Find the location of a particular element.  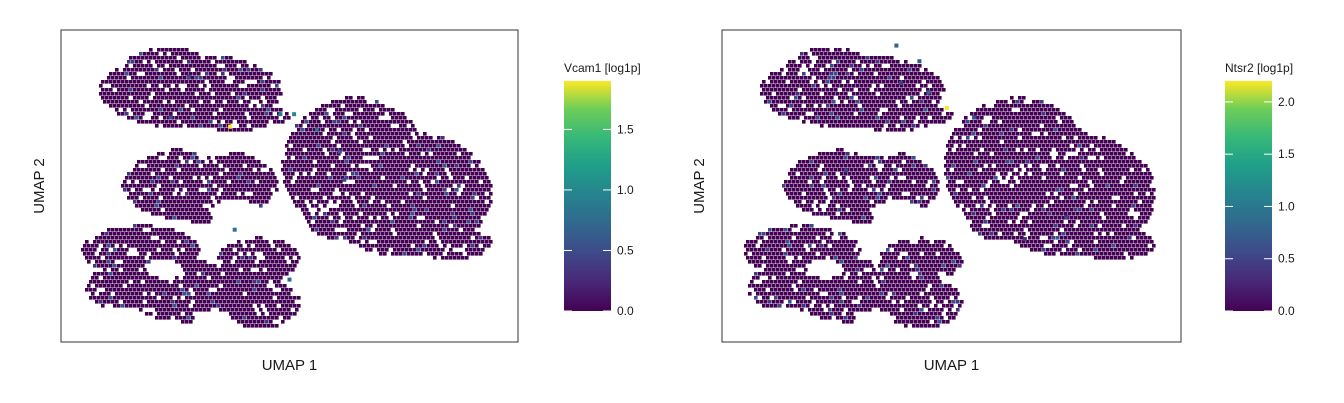

colorbar-tick-label: 1.5 is located at coordinates (625, 129).